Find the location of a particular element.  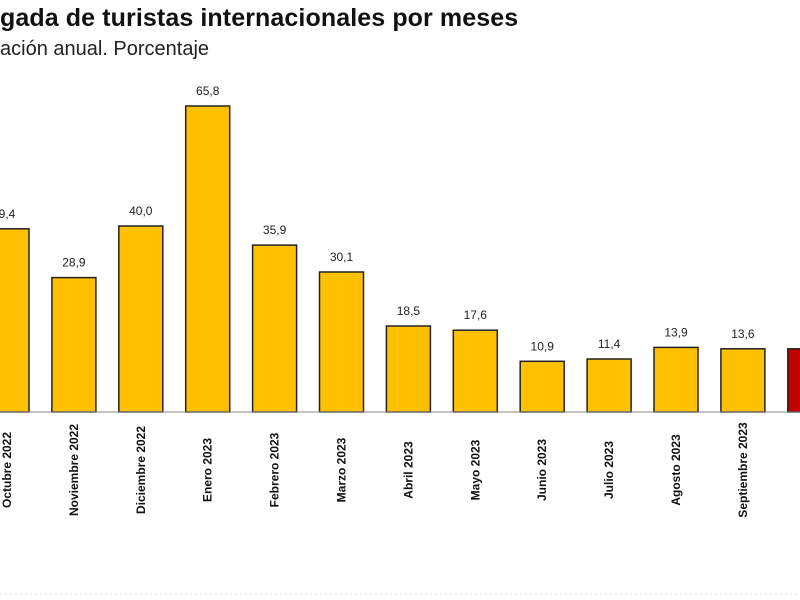

category-label-1: Noviembre 2022 is located at coordinates (74, 470).